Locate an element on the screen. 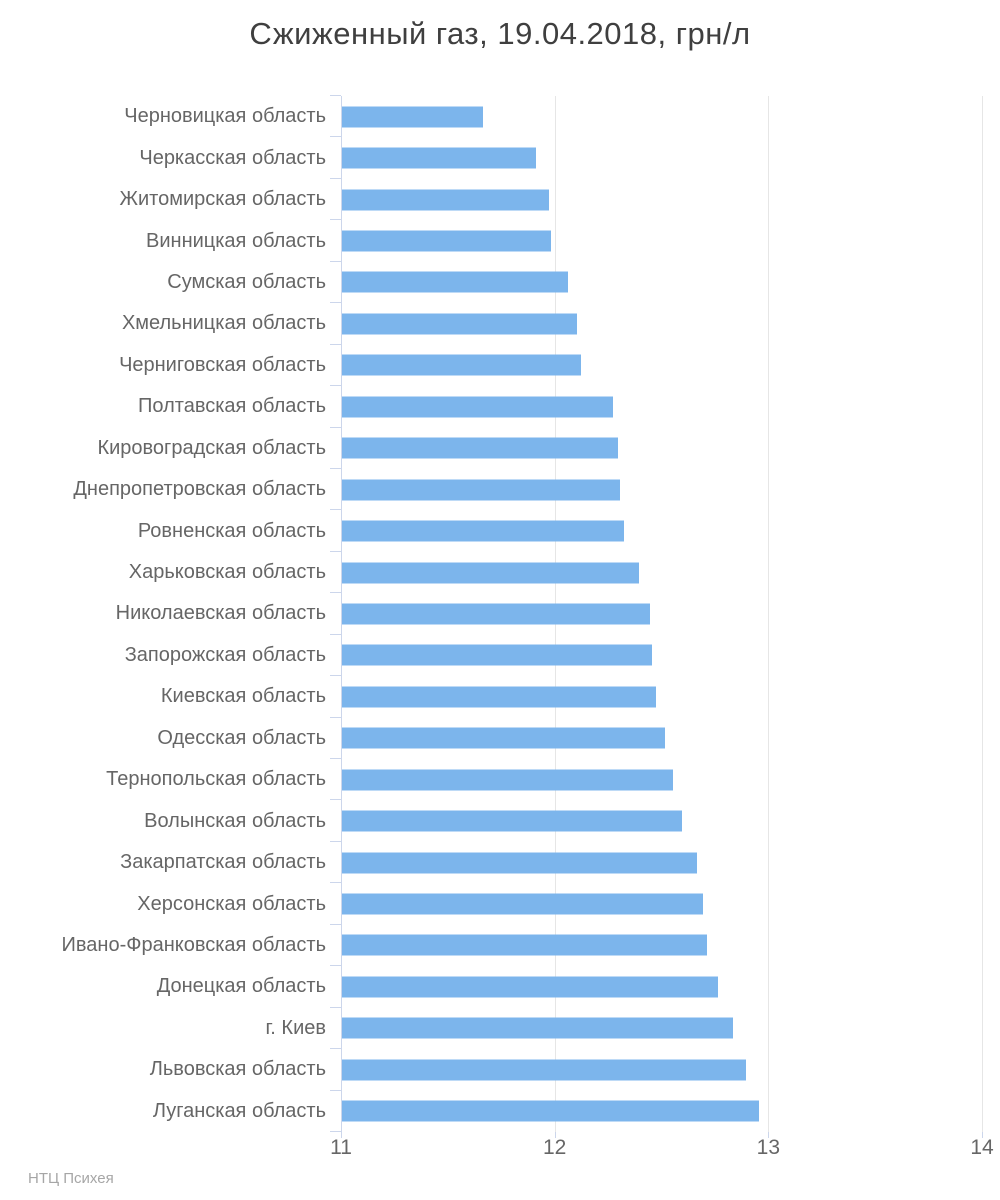 This screenshot has width=1000, height=1200. chart-row: Донецкая область is located at coordinates (491, 986).